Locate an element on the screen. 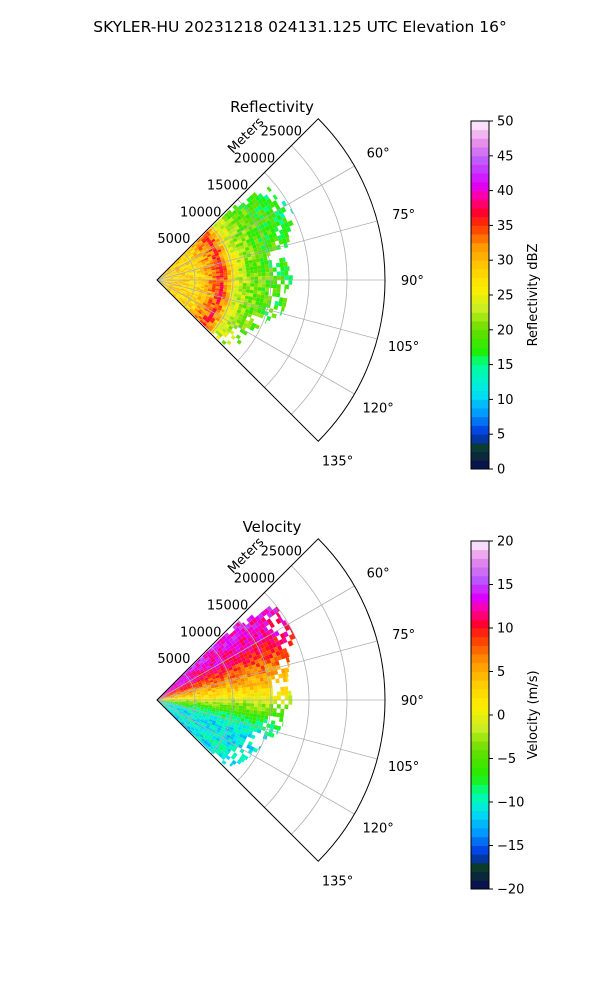  colorbar-tick-label: 10 is located at coordinates (505, 629).